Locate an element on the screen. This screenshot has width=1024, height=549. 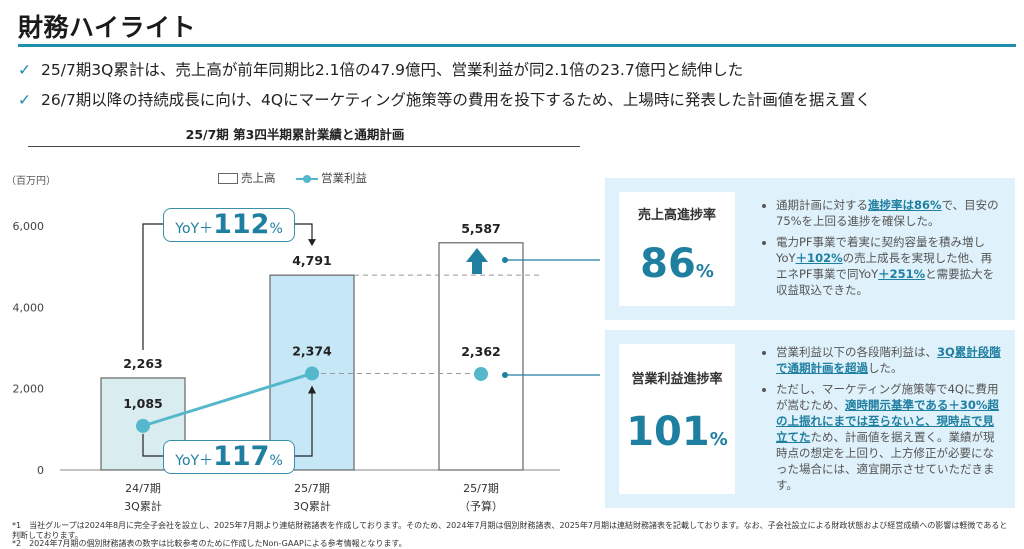
op-yoy-suffix: % is located at coordinates (275, 461).